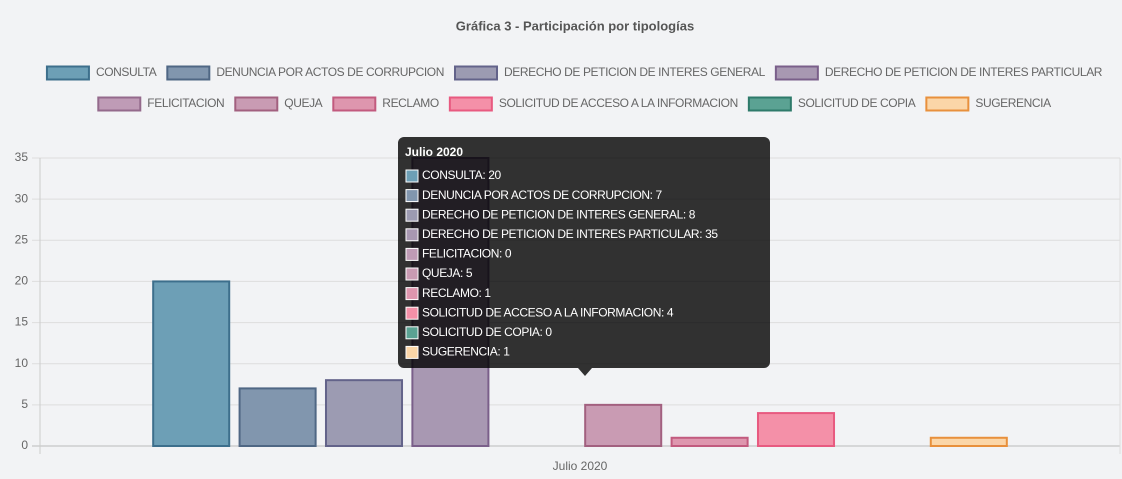  What do you see at coordinates (22, 157) in the screenshot?
I see `y-tick-label: 35` at bounding box center [22, 157].